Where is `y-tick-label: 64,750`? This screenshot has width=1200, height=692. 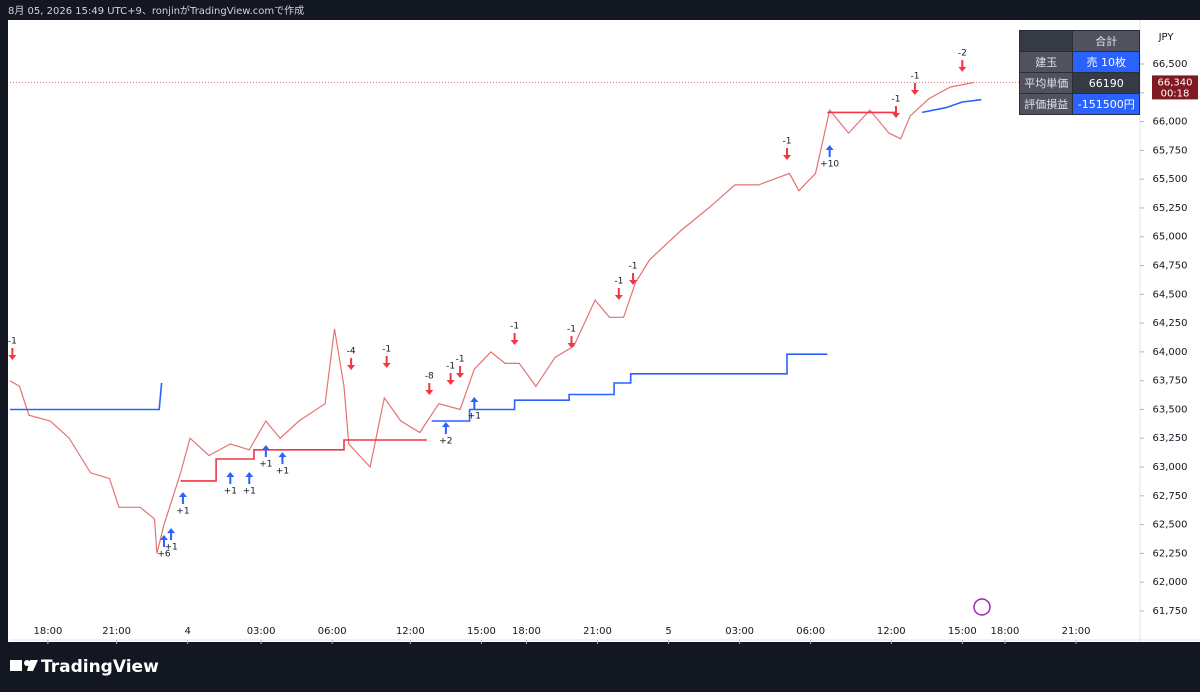
y-tick-label: 64,750 is located at coordinates (1170, 266).